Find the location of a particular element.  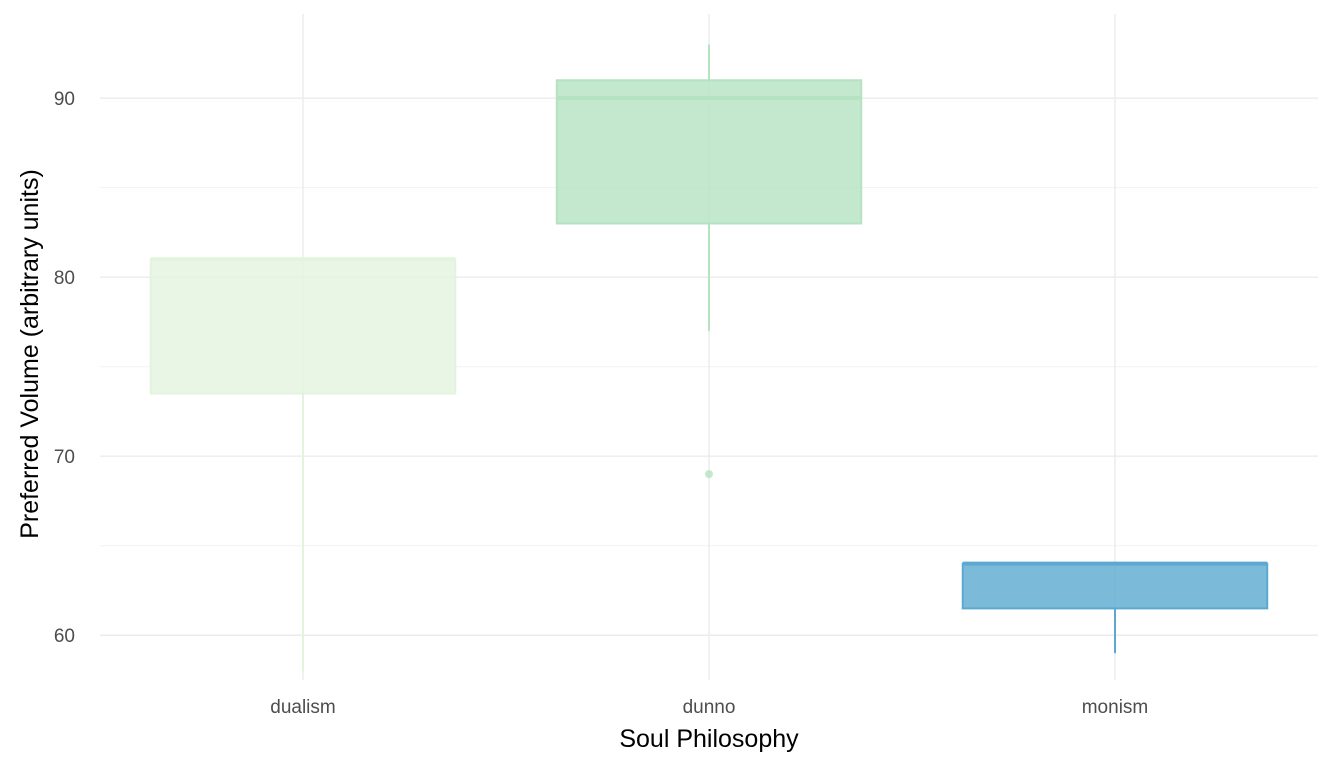

y-tick-label: 60 is located at coordinates (64, 636).